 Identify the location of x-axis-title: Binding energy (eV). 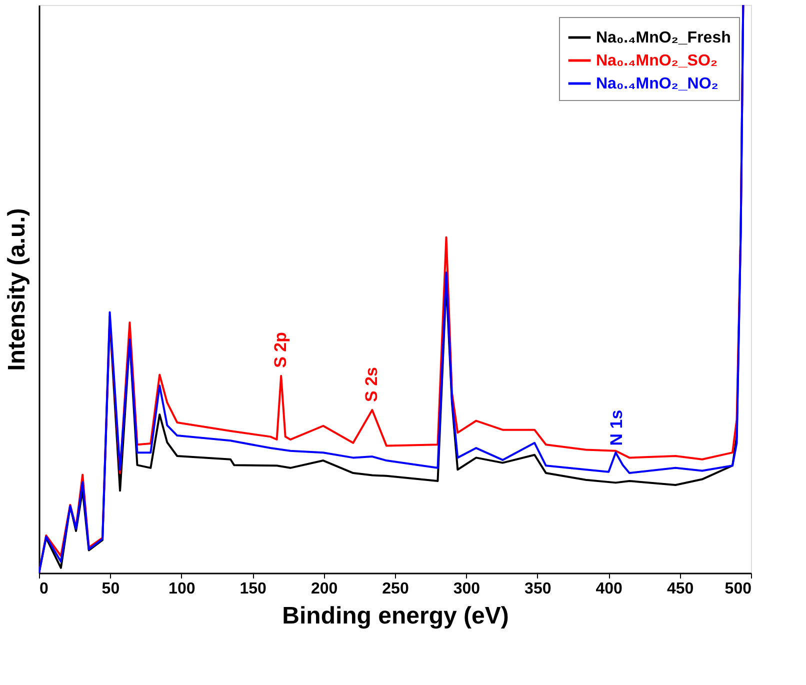
(395, 616).